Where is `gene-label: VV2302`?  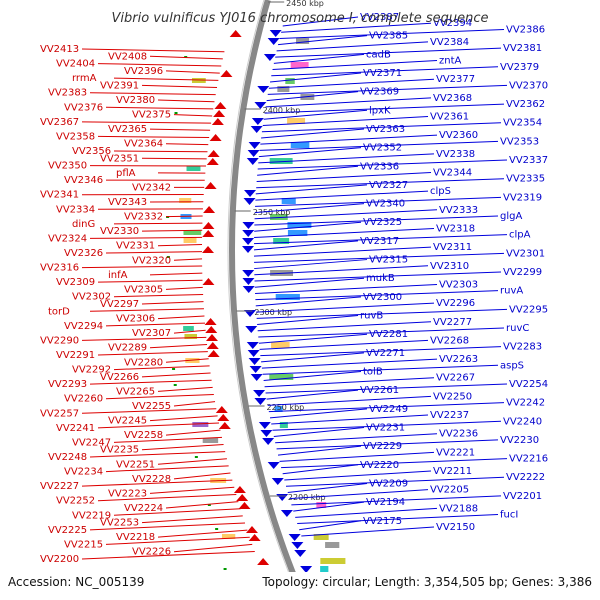 gene-label: VV2302 is located at coordinates (91, 297).